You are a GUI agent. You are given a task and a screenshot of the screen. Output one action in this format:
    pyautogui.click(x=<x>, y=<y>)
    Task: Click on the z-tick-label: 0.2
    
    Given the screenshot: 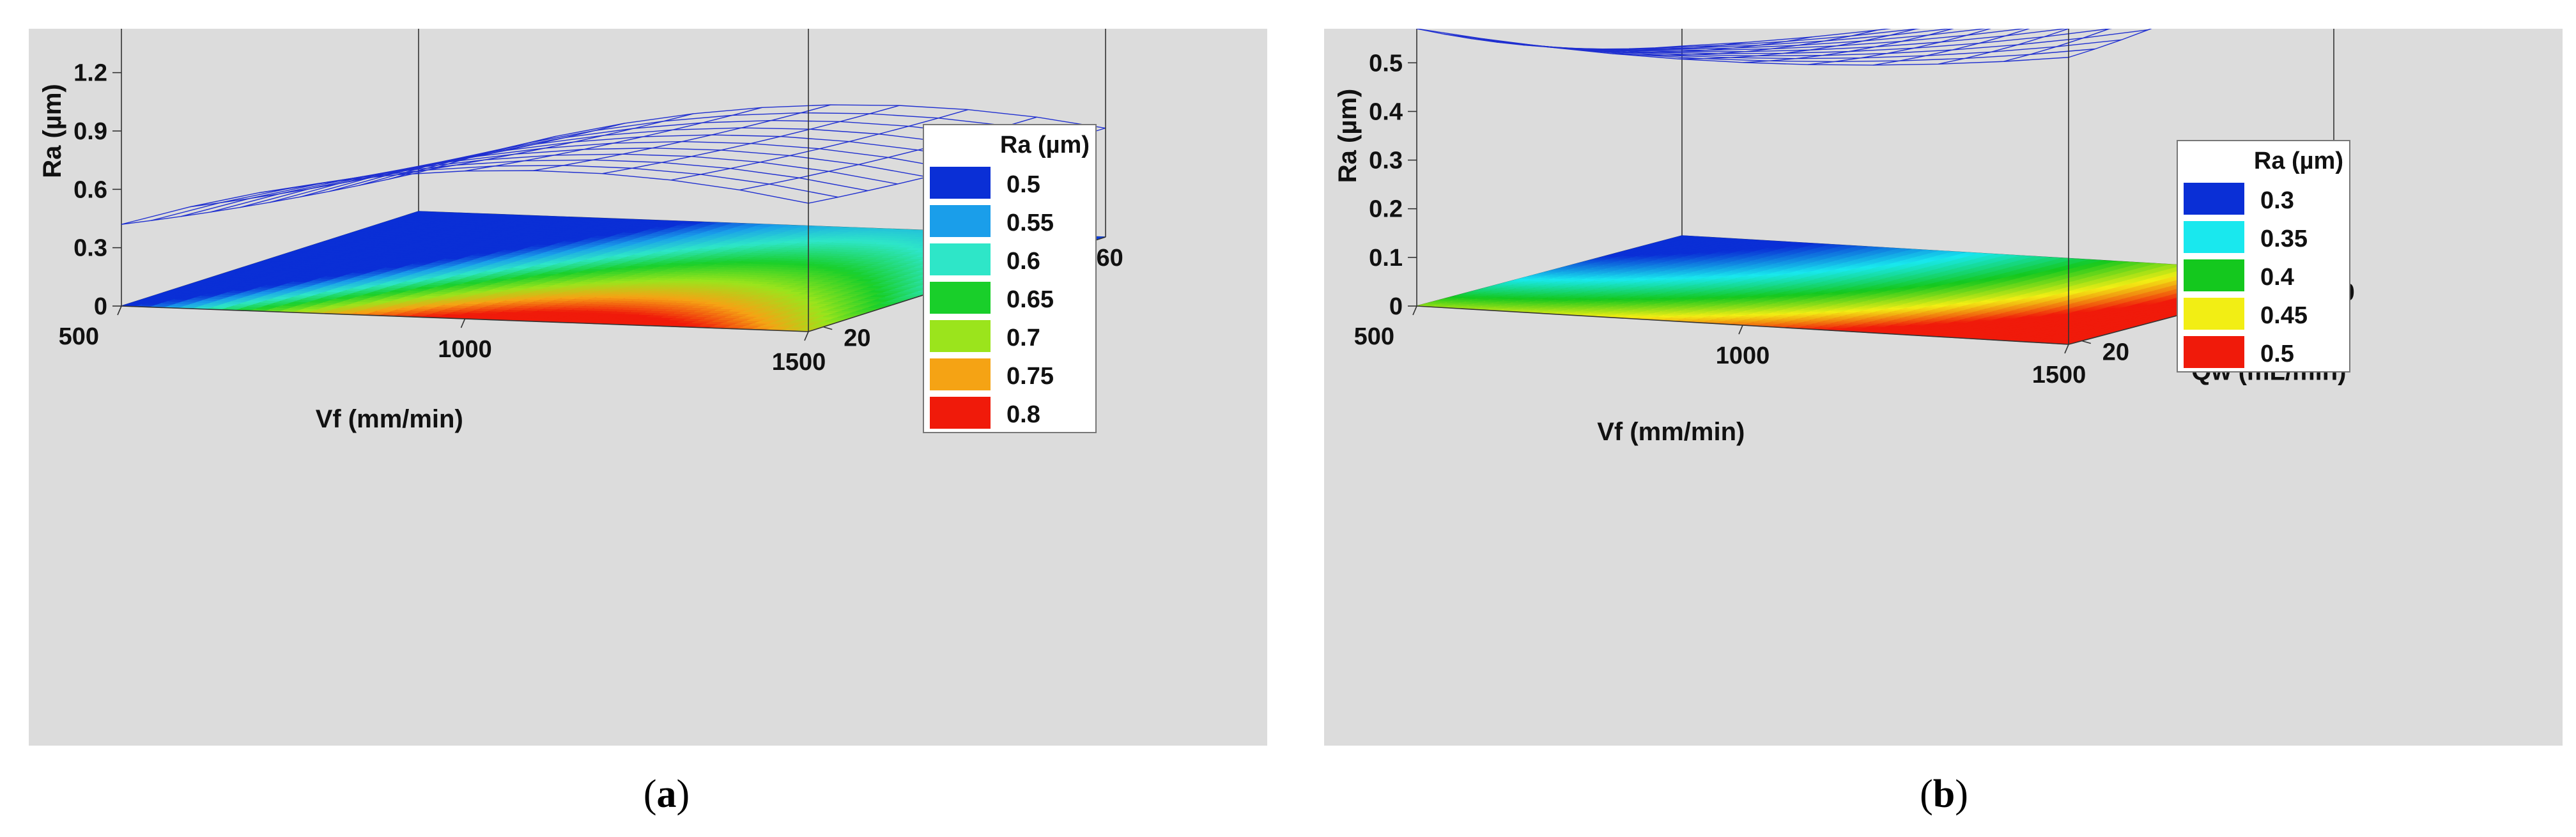 What is the action you would take?
    pyautogui.click(x=1386, y=209)
    